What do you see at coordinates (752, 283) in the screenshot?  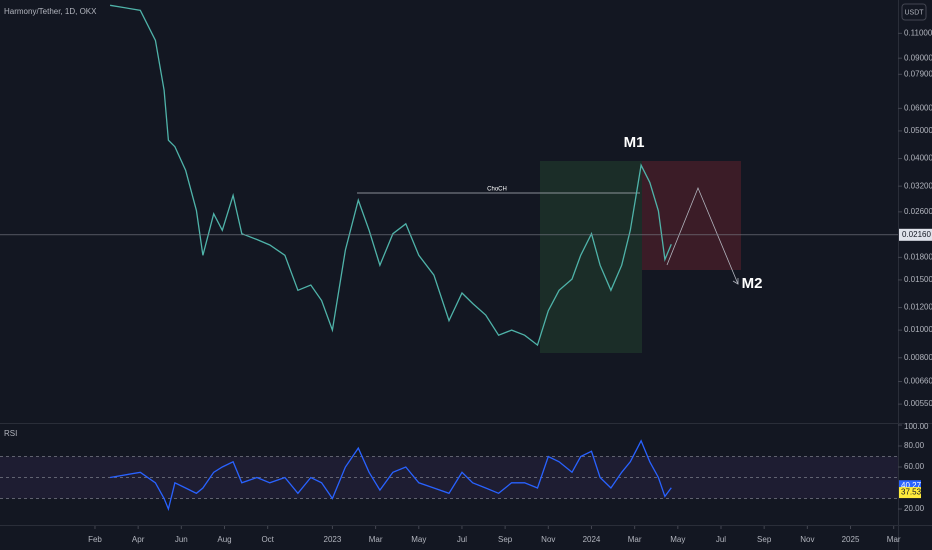 I see `m2-label: M2` at bounding box center [752, 283].